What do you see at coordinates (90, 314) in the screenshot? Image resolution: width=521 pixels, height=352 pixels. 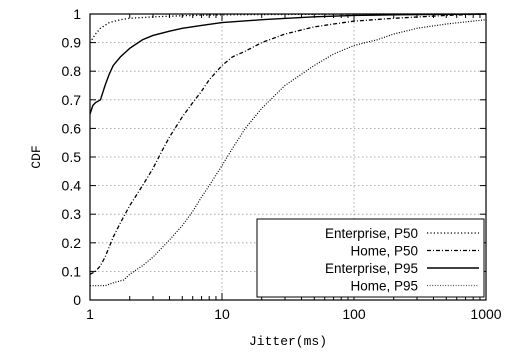 I see `x-tick-label: 1` at bounding box center [90, 314].